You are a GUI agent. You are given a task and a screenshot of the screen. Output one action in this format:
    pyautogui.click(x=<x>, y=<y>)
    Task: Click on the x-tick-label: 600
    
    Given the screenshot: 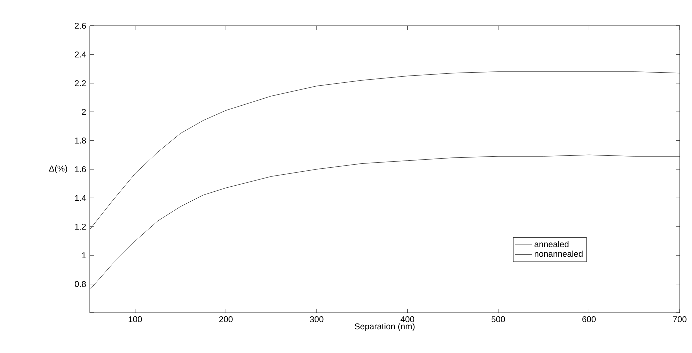 What is the action you would take?
    pyautogui.click(x=589, y=319)
    